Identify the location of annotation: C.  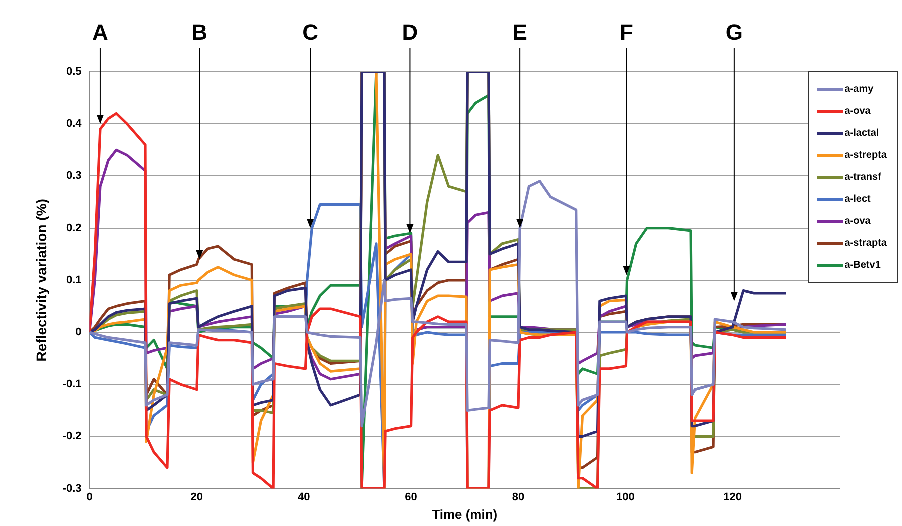
(310, 33).